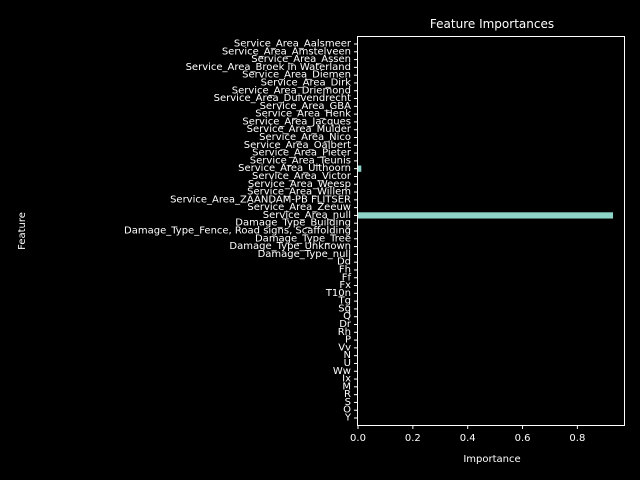  What do you see at coordinates (306, 82) in the screenshot?
I see `y-tick-label-5: Service_Area_Dirk` at bounding box center [306, 82].